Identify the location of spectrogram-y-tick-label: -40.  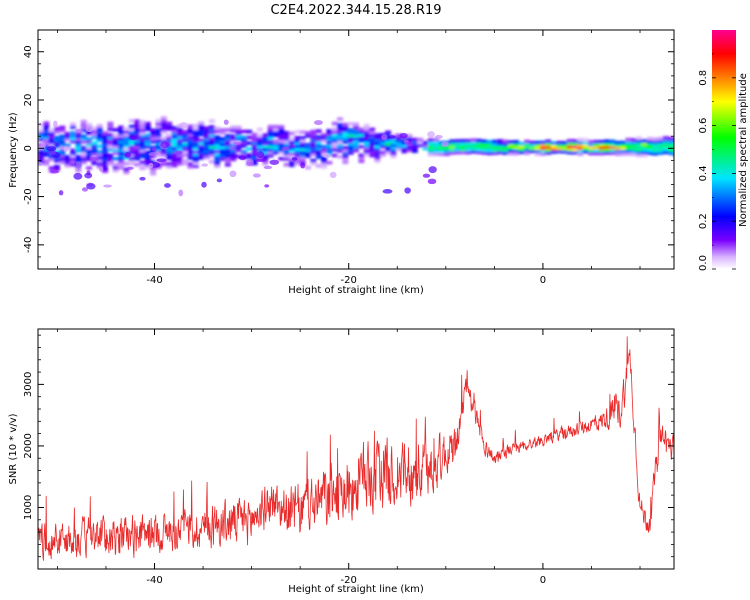
(28, 245).